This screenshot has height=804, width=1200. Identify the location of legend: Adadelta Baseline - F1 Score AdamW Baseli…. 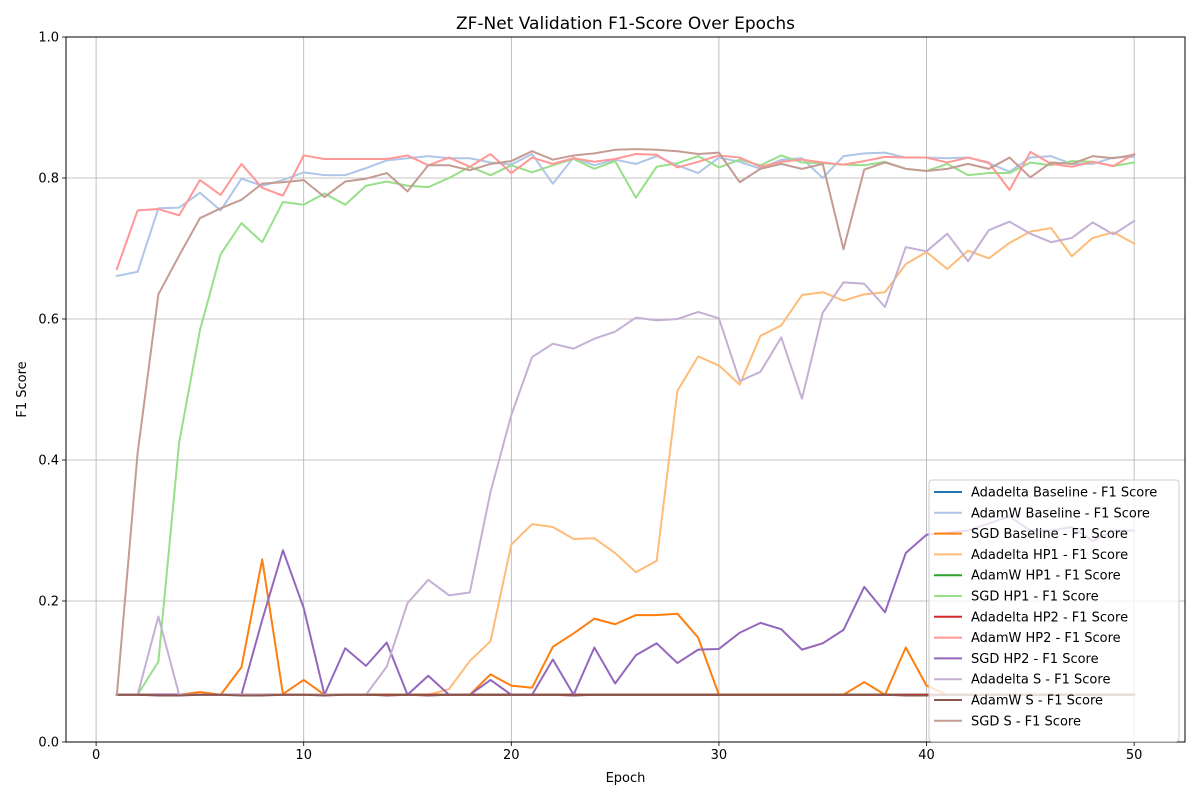
(1054, 611).